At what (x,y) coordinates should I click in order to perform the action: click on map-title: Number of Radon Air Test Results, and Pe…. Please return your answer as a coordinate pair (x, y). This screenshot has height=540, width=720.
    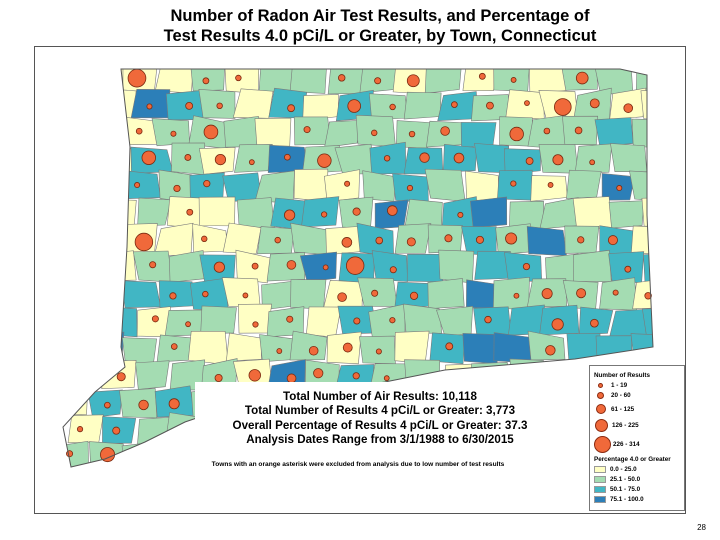
    Looking at the image, I should click on (380, 26).